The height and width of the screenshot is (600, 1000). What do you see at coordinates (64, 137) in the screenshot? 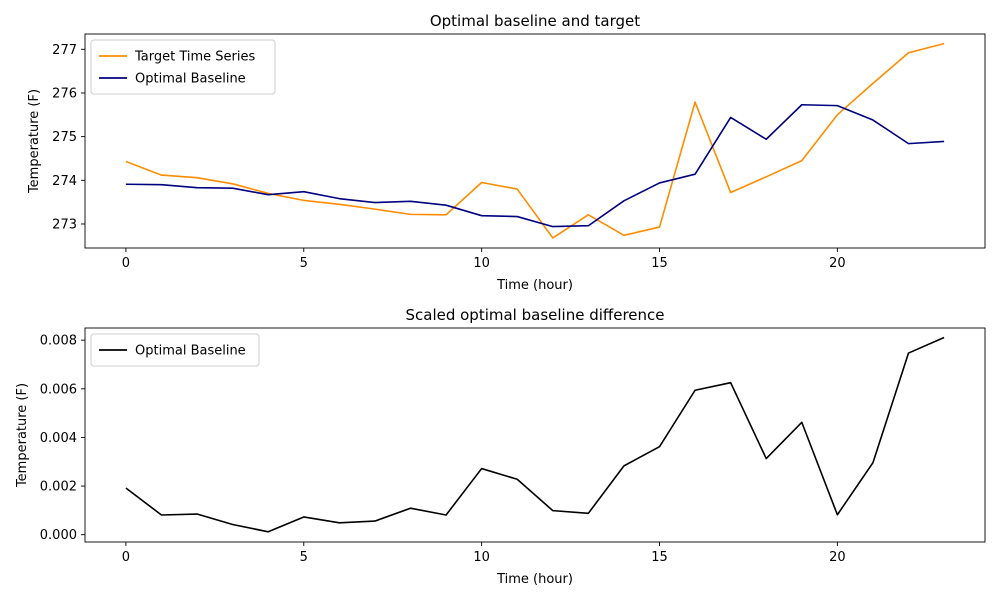
I see `y-tick-label: 275` at bounding box center [64, 137].